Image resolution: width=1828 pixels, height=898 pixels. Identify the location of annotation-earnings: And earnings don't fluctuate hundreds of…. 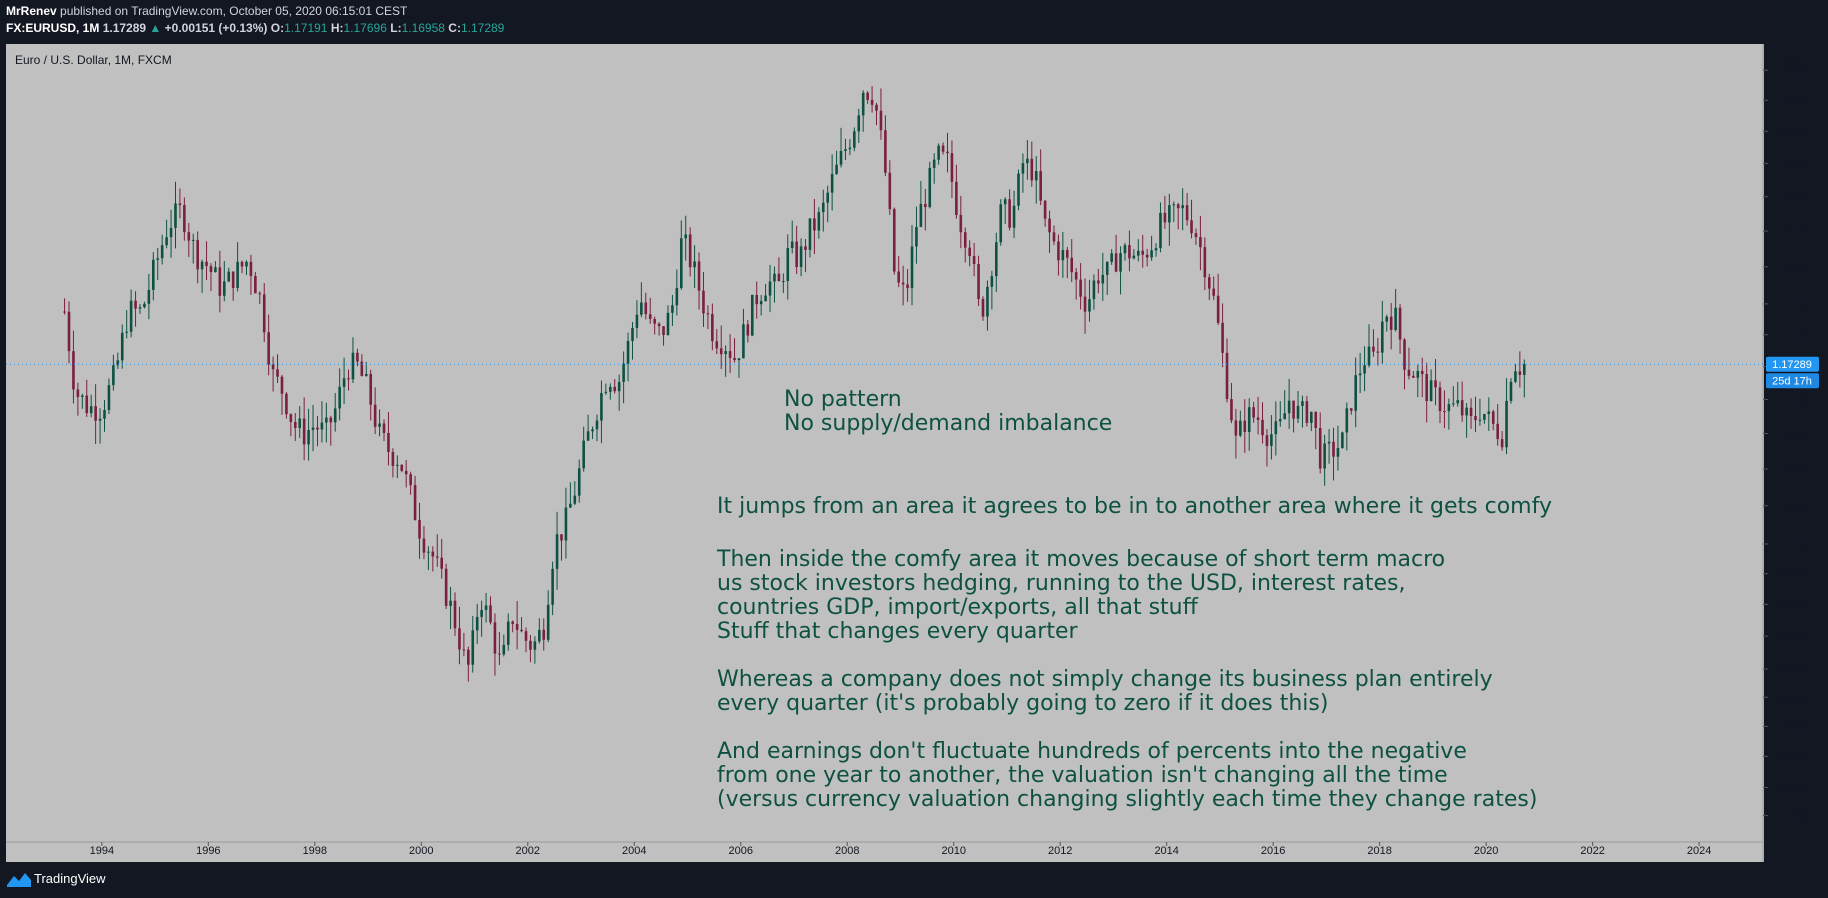
(1127, 775).